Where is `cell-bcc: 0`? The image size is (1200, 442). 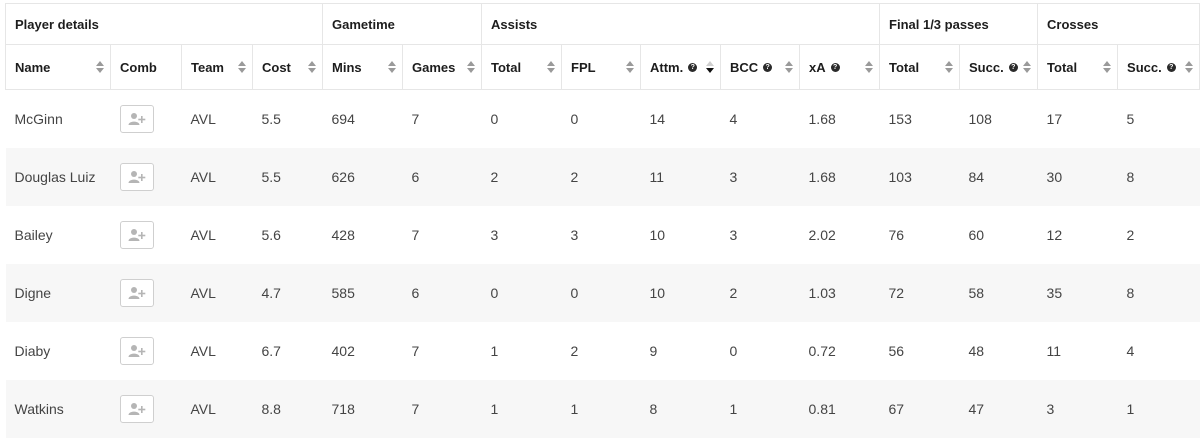 cell-bcc: 0 is located at coordinates (733, 351).